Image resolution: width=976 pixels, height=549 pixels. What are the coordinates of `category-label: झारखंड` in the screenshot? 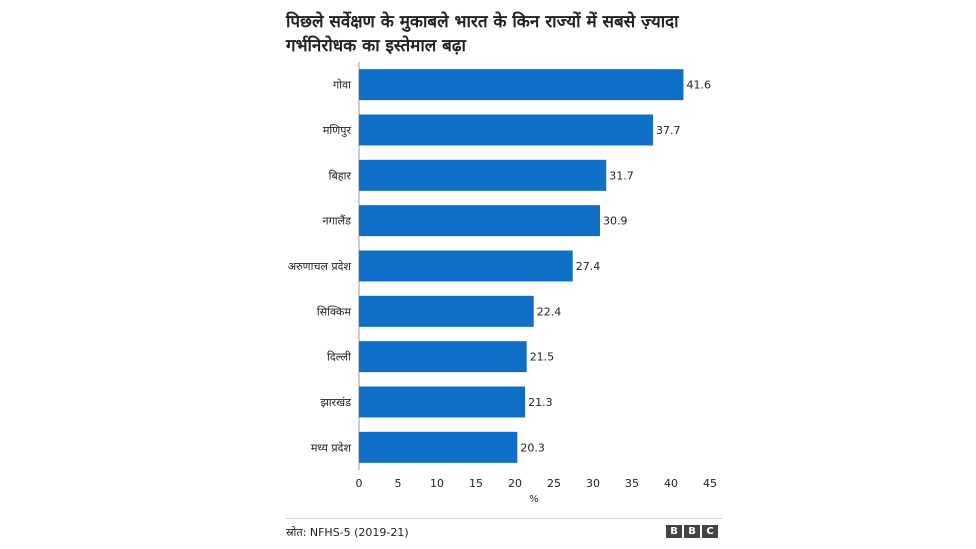 It's located at (335, 402).